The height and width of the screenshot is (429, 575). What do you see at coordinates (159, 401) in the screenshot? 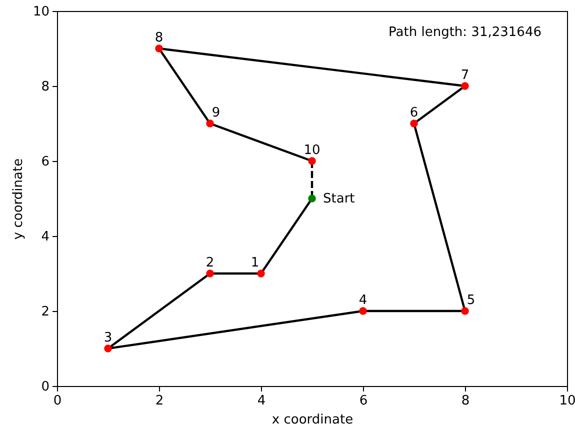
I see `x-tick-label: 2` at bounding box center [159, 401].